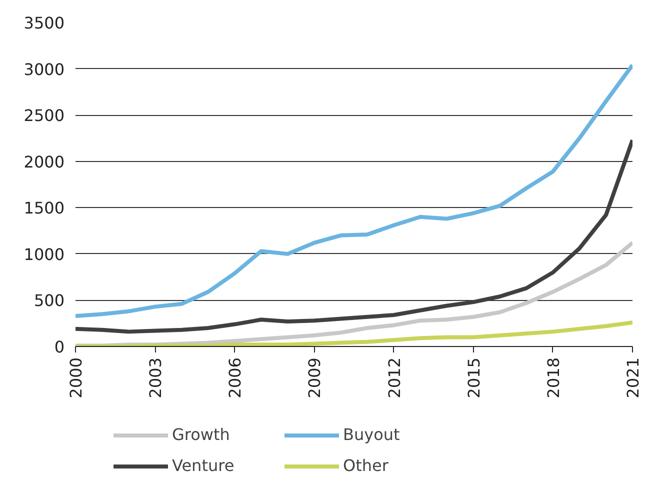 Image resolution: width=648 pixels, height=484 pixels. What do you see at coordinates (553, 378) in the screenshot?
I see `x-tick-label: 2018` at bounding box center [553, 378].